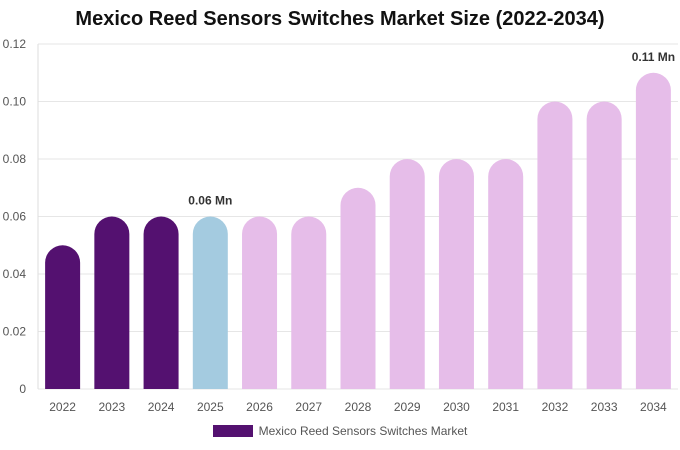 The image size is (680, 450). Describe the element at coordinates (161, 407) in the screenshot. I see `x-tick-label: 2024` at that location.